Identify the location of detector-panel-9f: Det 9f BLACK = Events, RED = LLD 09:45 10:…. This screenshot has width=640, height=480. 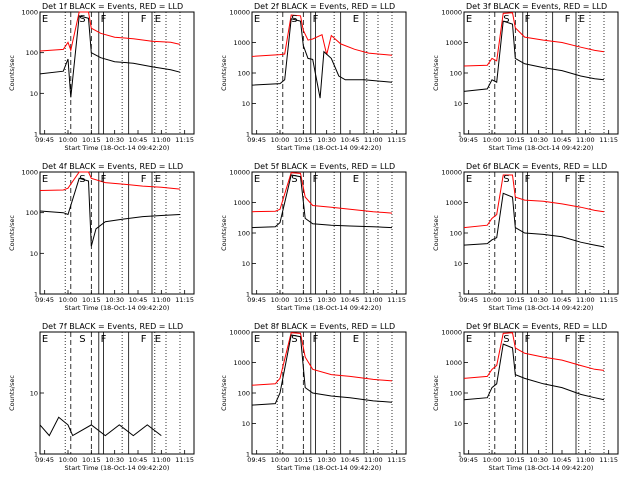
(525, 397).